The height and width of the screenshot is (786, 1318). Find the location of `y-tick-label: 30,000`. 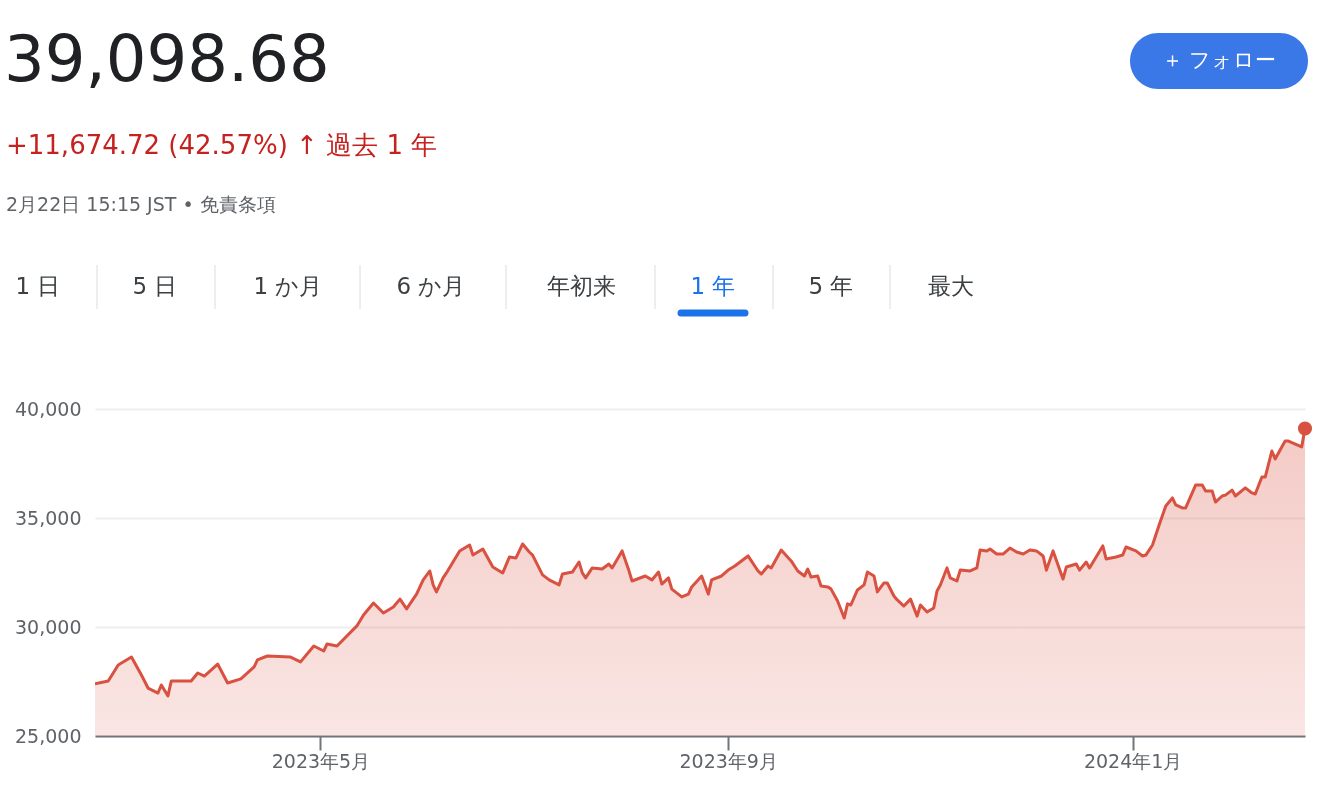

y-tick-label: 30,000 is located at coordinates (48, 626).